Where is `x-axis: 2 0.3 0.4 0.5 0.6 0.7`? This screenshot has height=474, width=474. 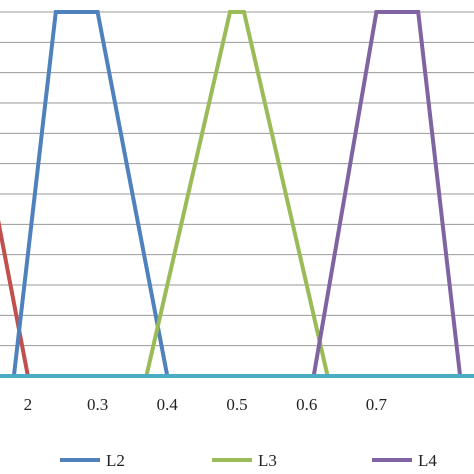
x-axis: 2 0.3 0.4 0.5 0.6 0.7 is located at coordinates (206, 404).